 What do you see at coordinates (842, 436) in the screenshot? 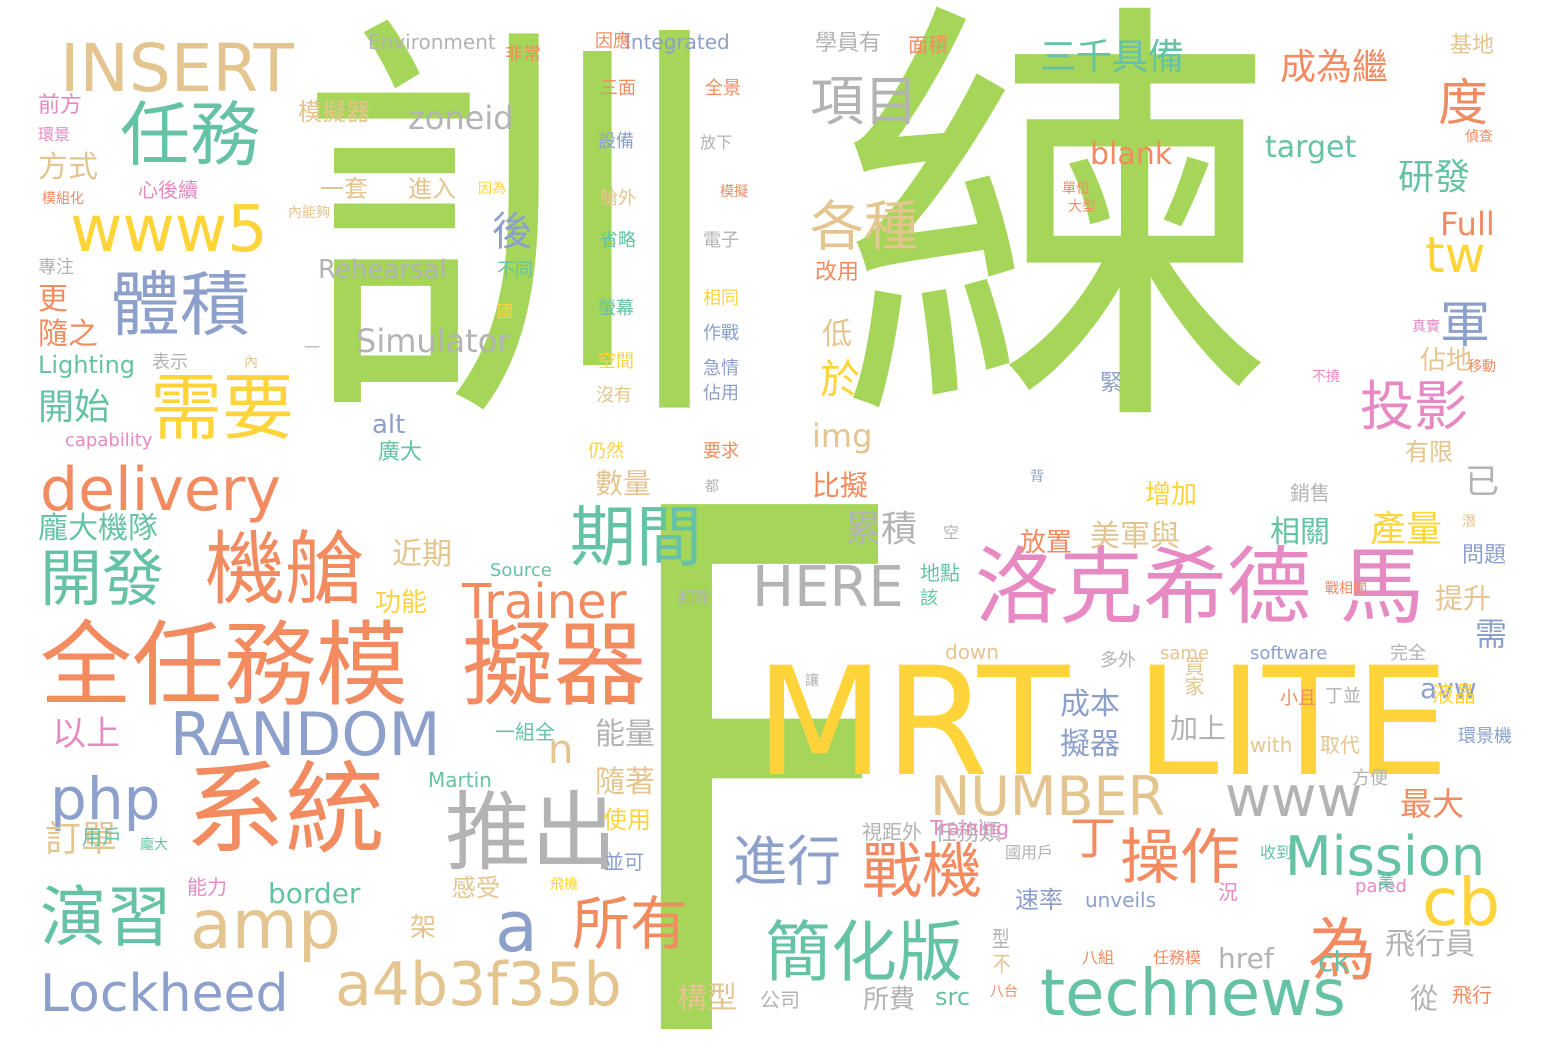
I see `word-76: img` at bounding box center [842, 436].